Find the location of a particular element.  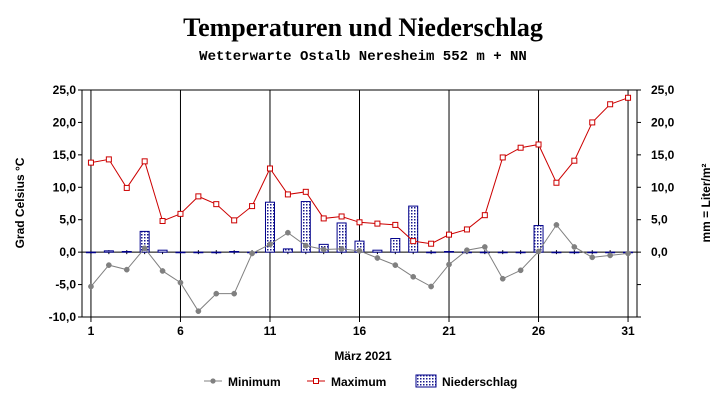

y-tick-label-left-0: -10,0 is located at coordinates (63, 317).